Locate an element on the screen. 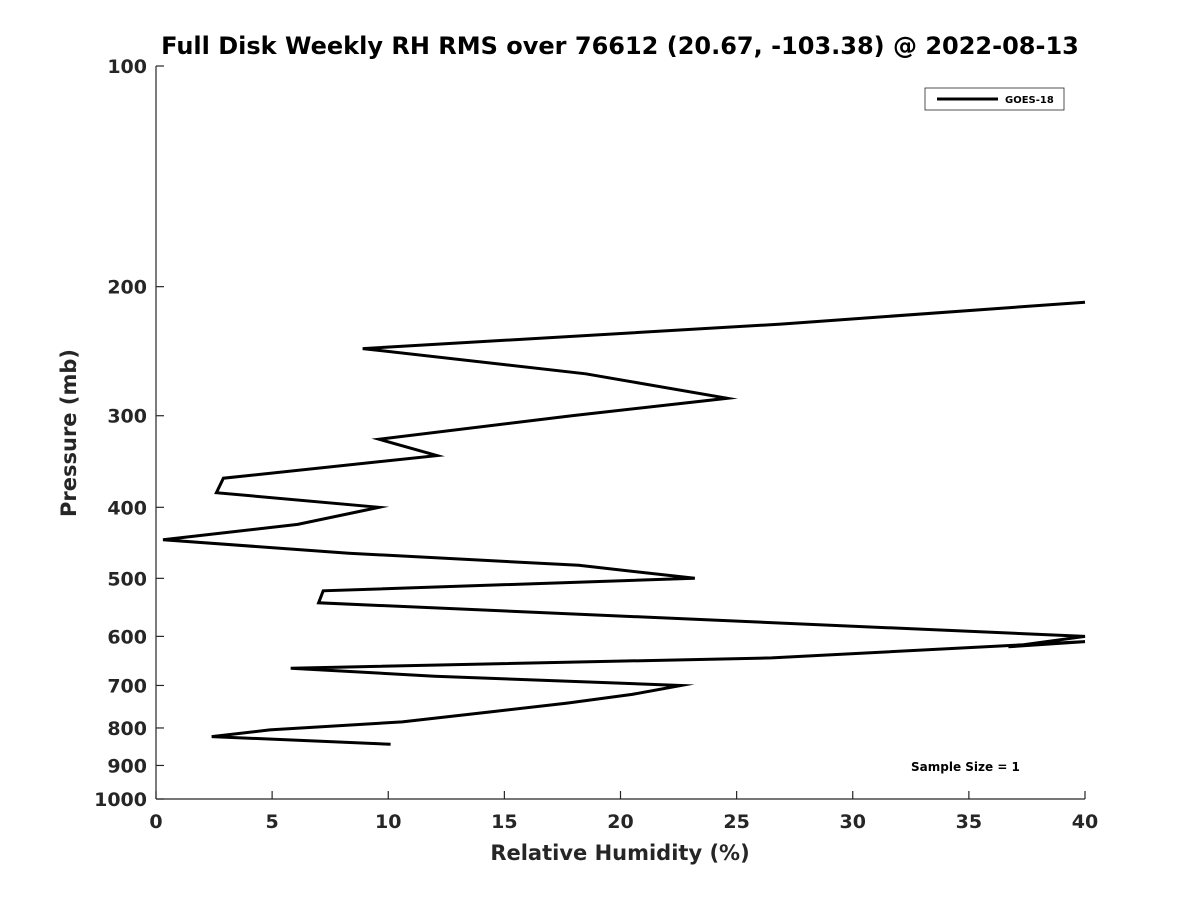 The image size is (1200, 900). x-ticks: 0 5 10 15 20 25 30 35 40 is located at coordinates (623, 812).